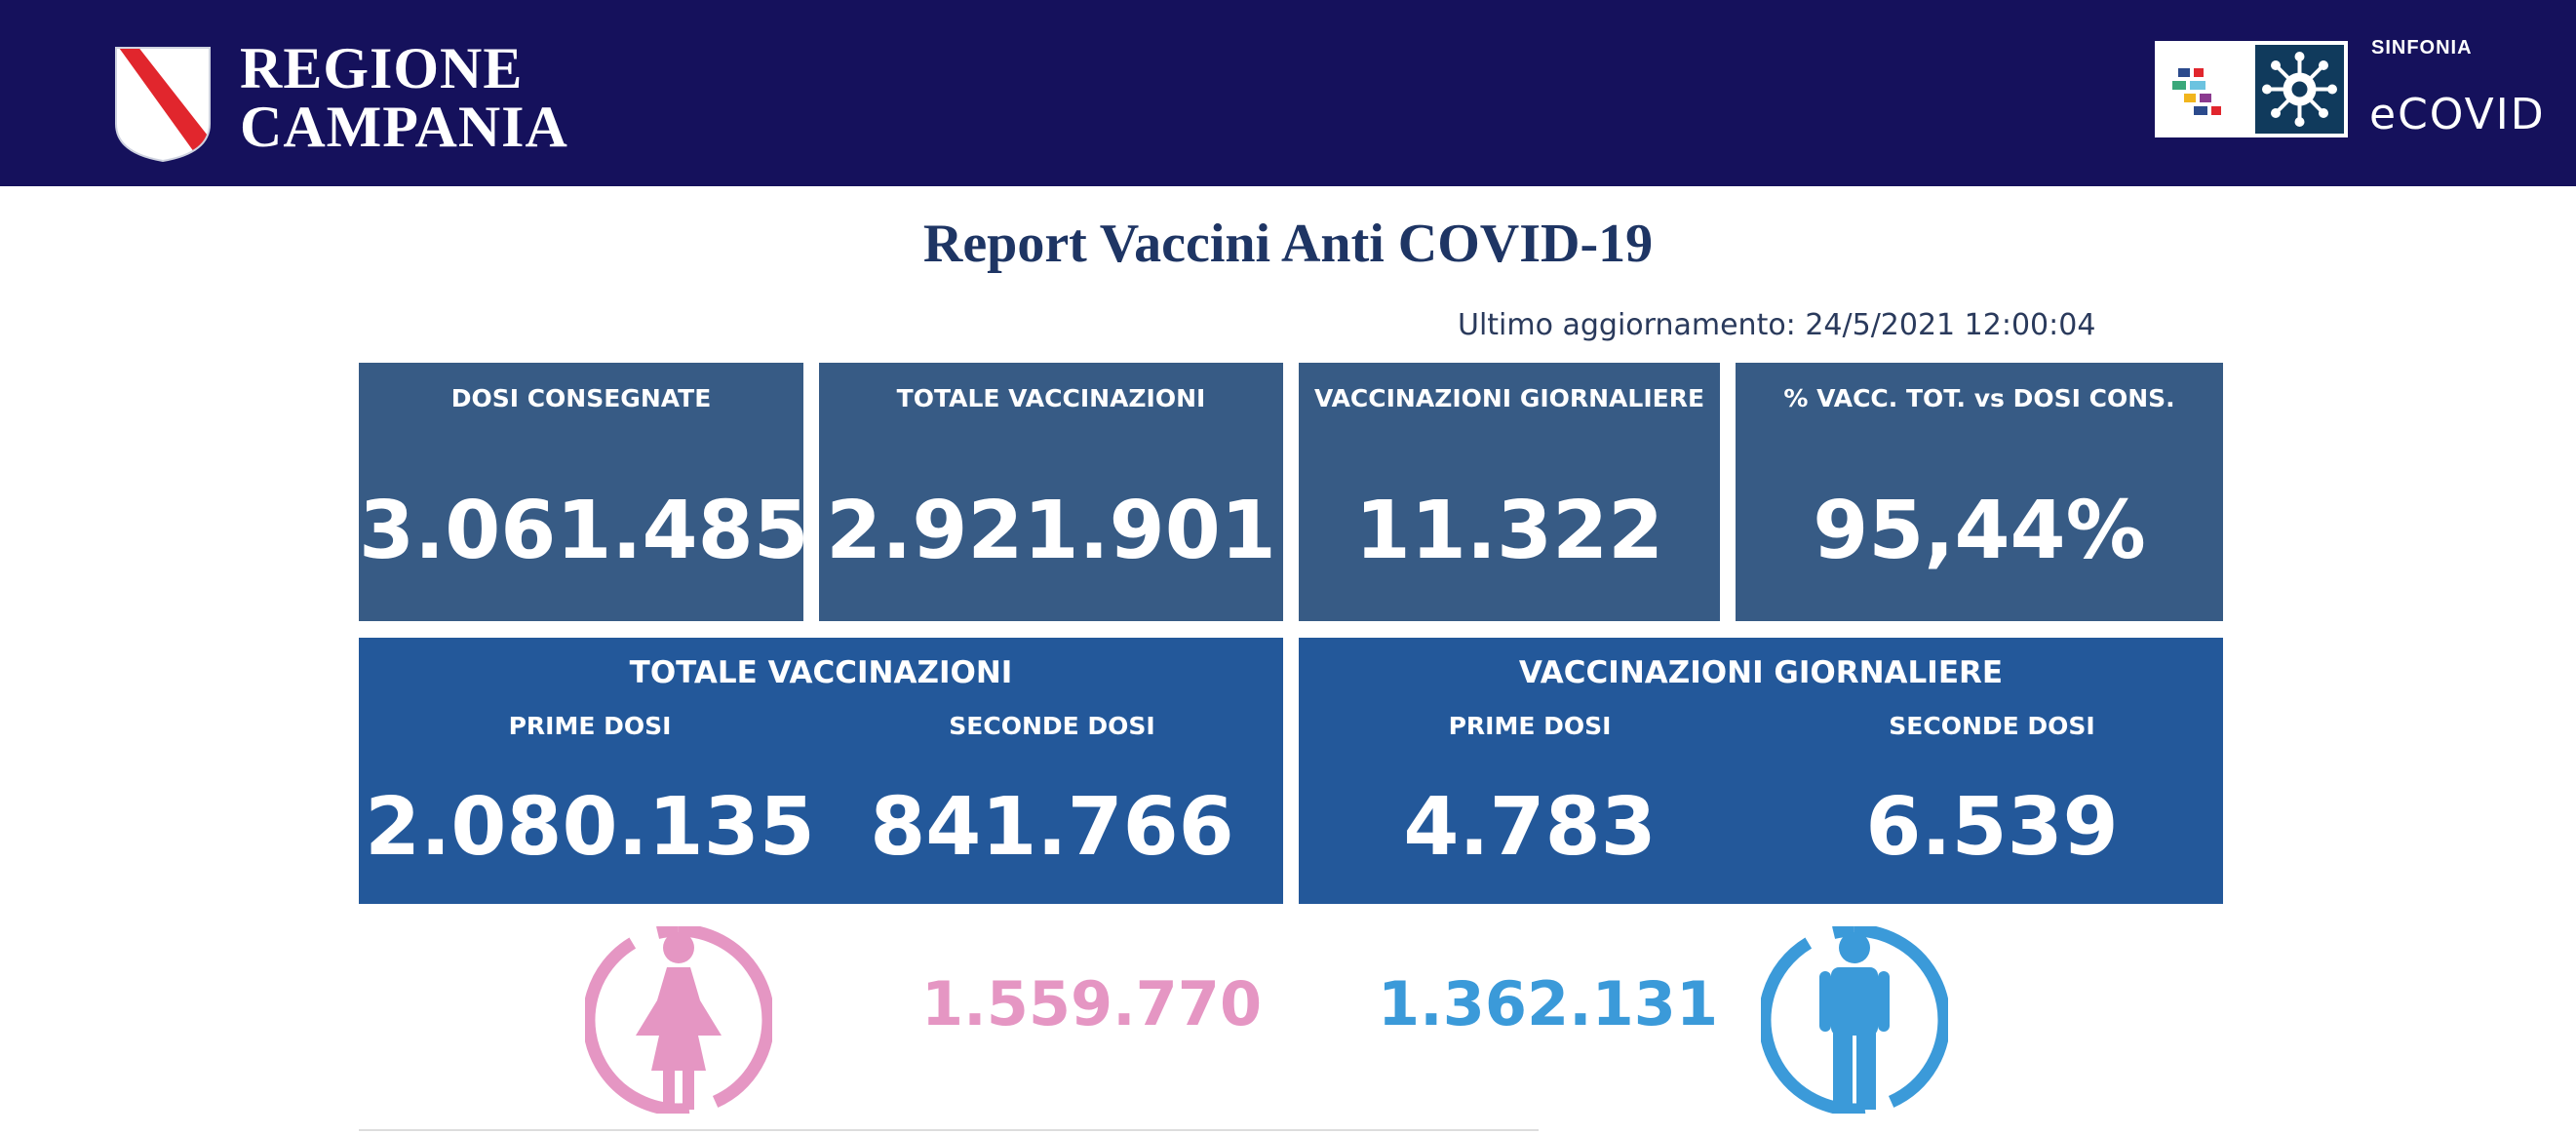 The image size is (2576, 1135). Describe the element at coordinates (1288, 244) in the screenshot. I see `page-title: Report Vaccini Anti COVID-19` at that location.